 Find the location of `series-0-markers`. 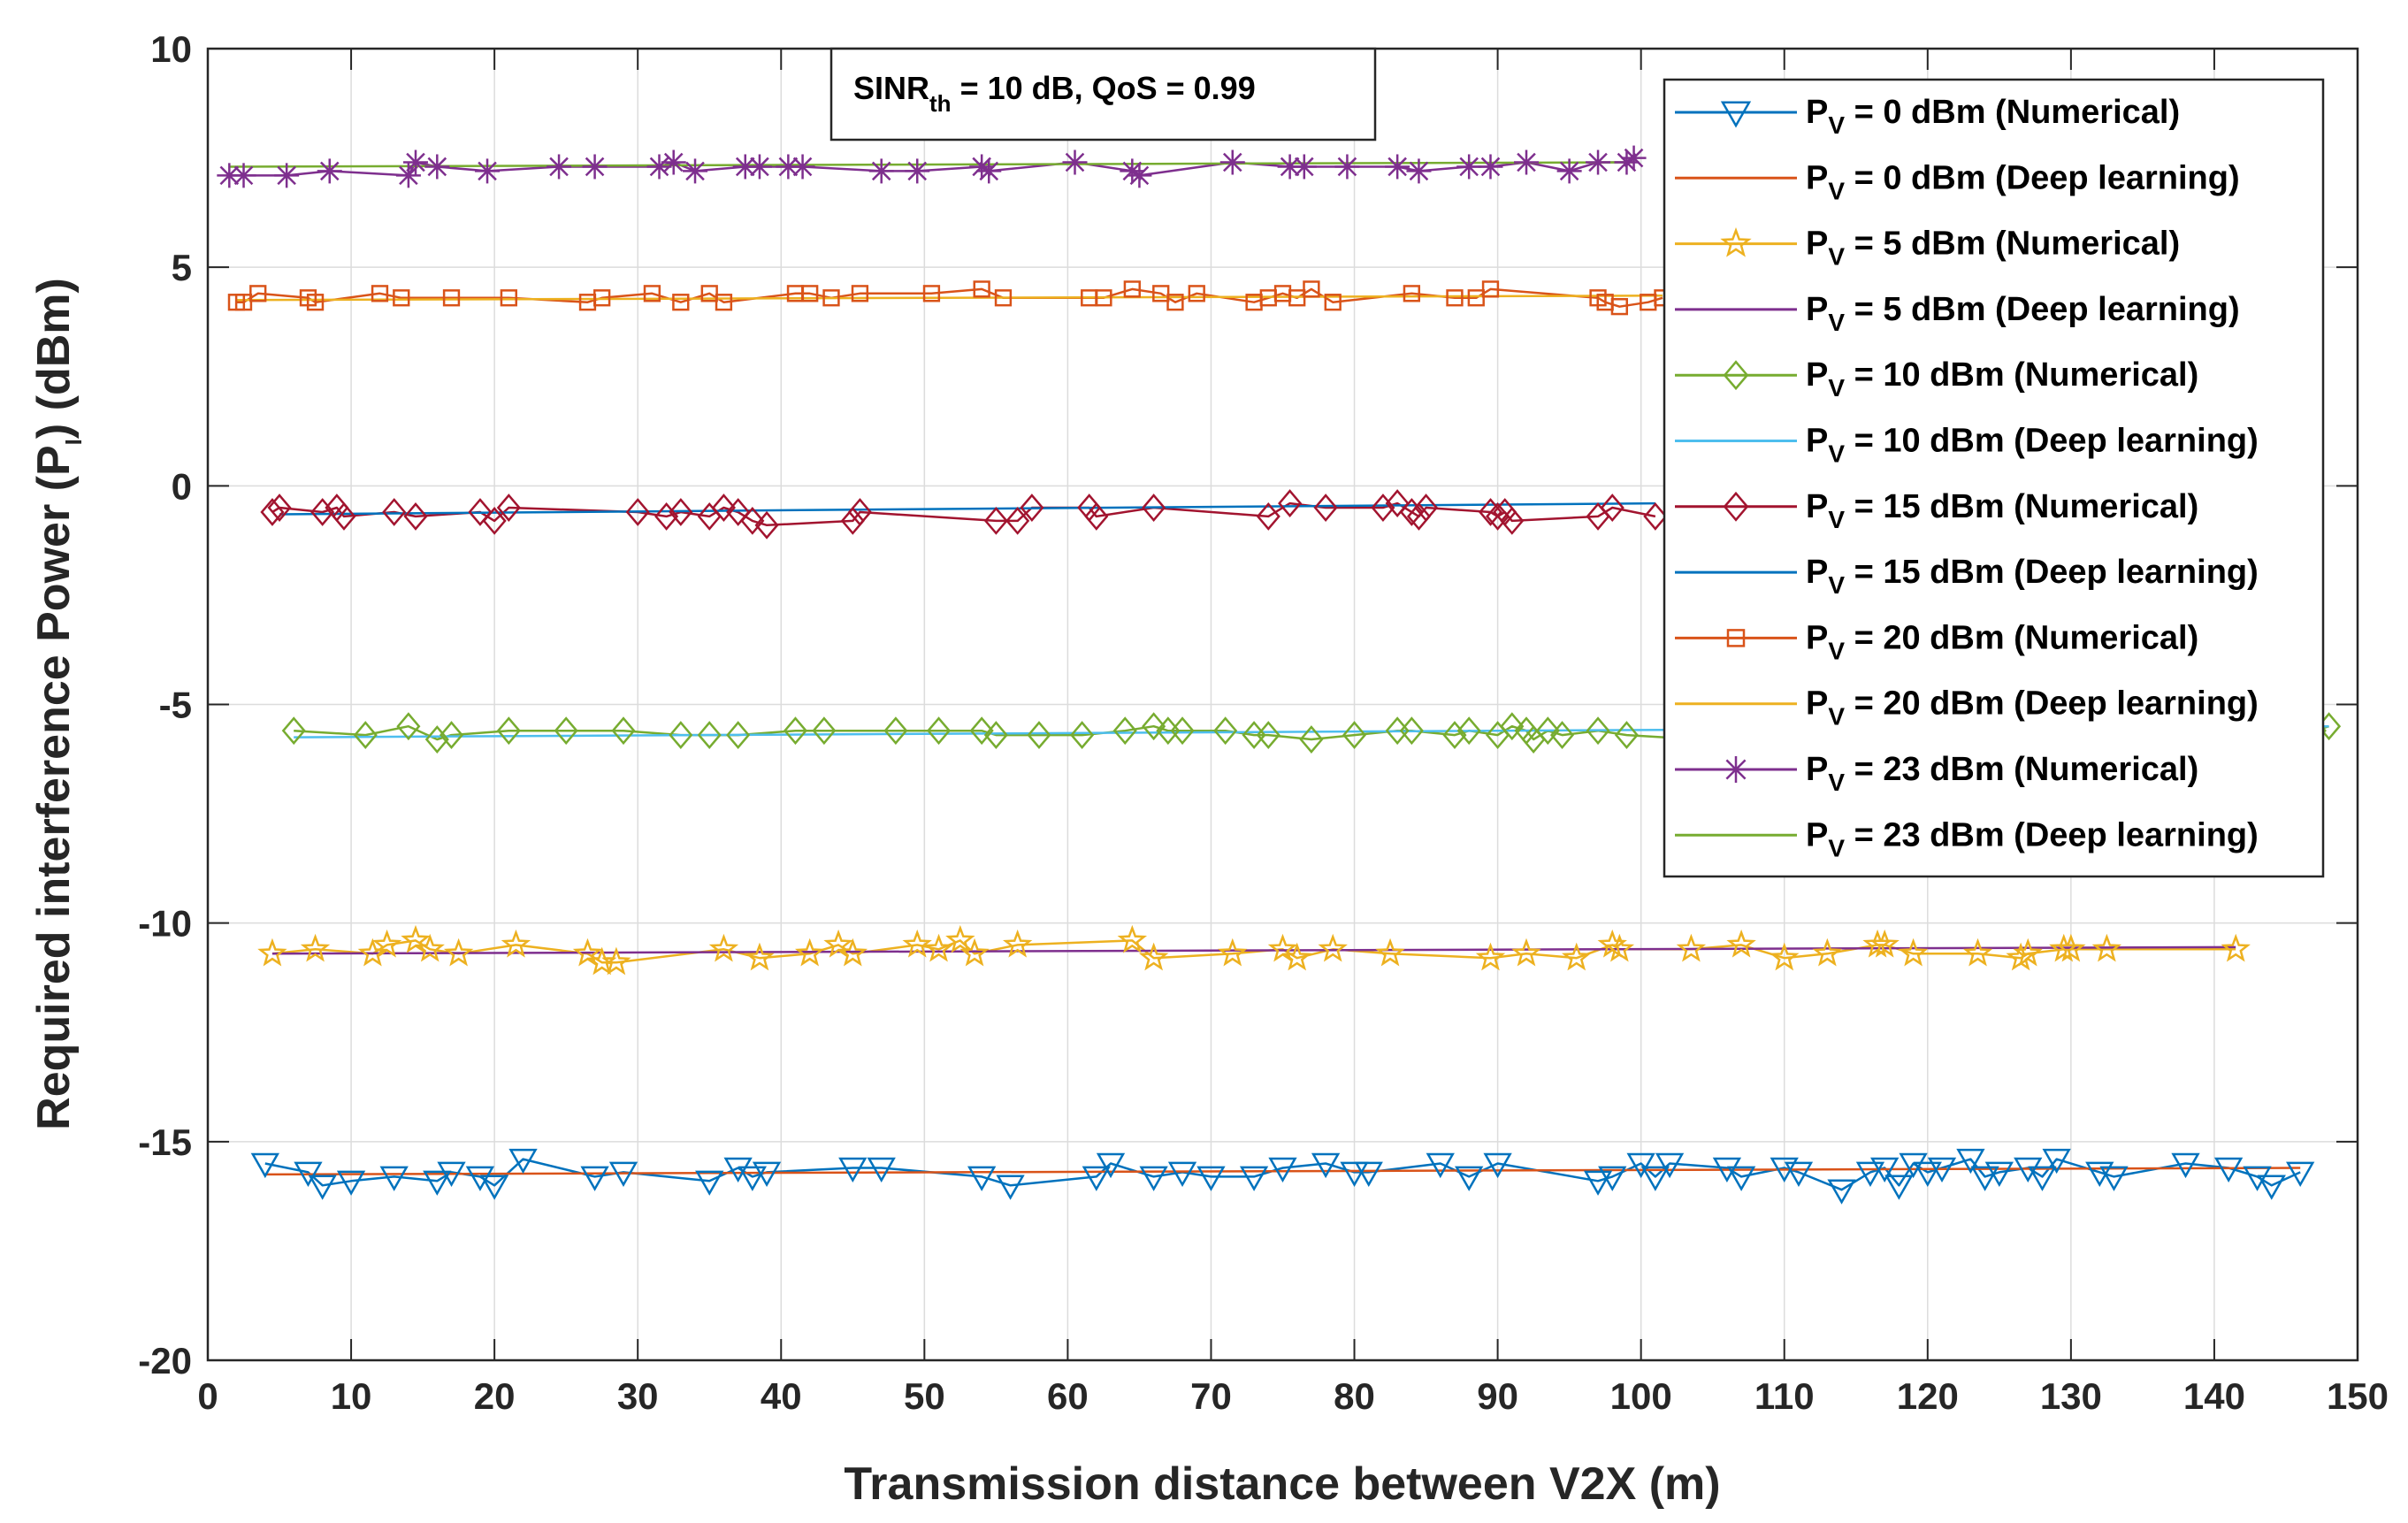

series-0-markers is located at coordinates (1282, 1176).